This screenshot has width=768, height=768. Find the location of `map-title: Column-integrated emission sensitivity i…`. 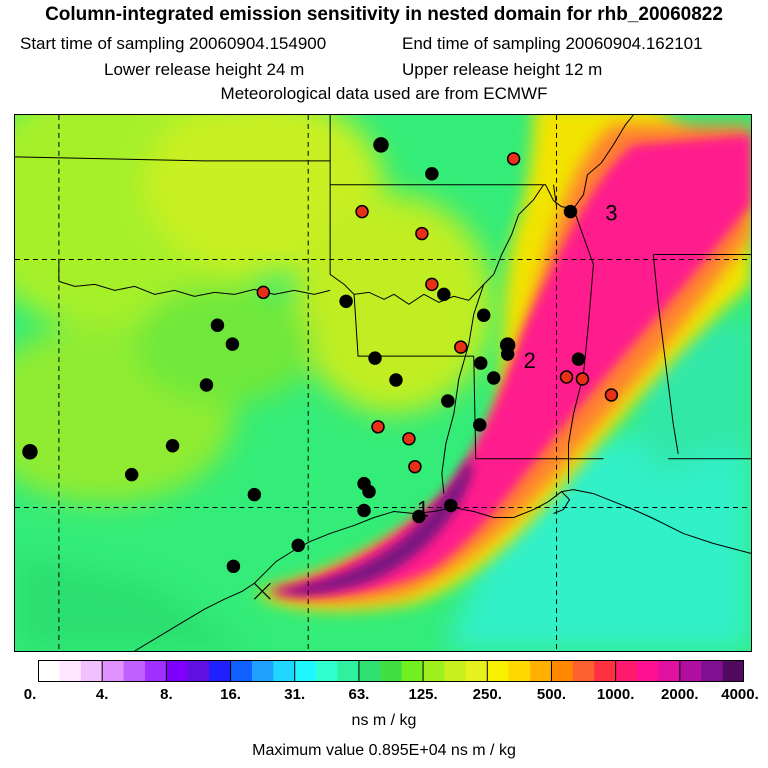

map-title: Column-integrated emission sensitivity i… is located at coordinates (384, 14).